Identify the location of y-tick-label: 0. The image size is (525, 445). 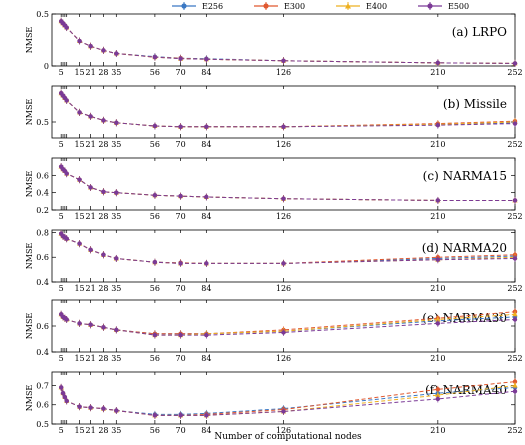
(46, 66).